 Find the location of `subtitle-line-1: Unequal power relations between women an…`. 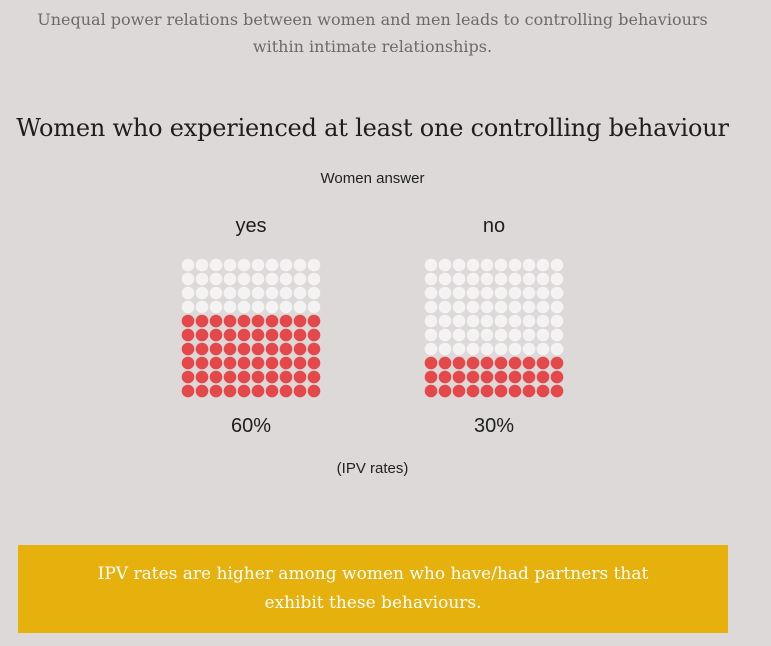

subtitle-line-1: Unequal power relations between women an… is located at coordinates (372, 19).